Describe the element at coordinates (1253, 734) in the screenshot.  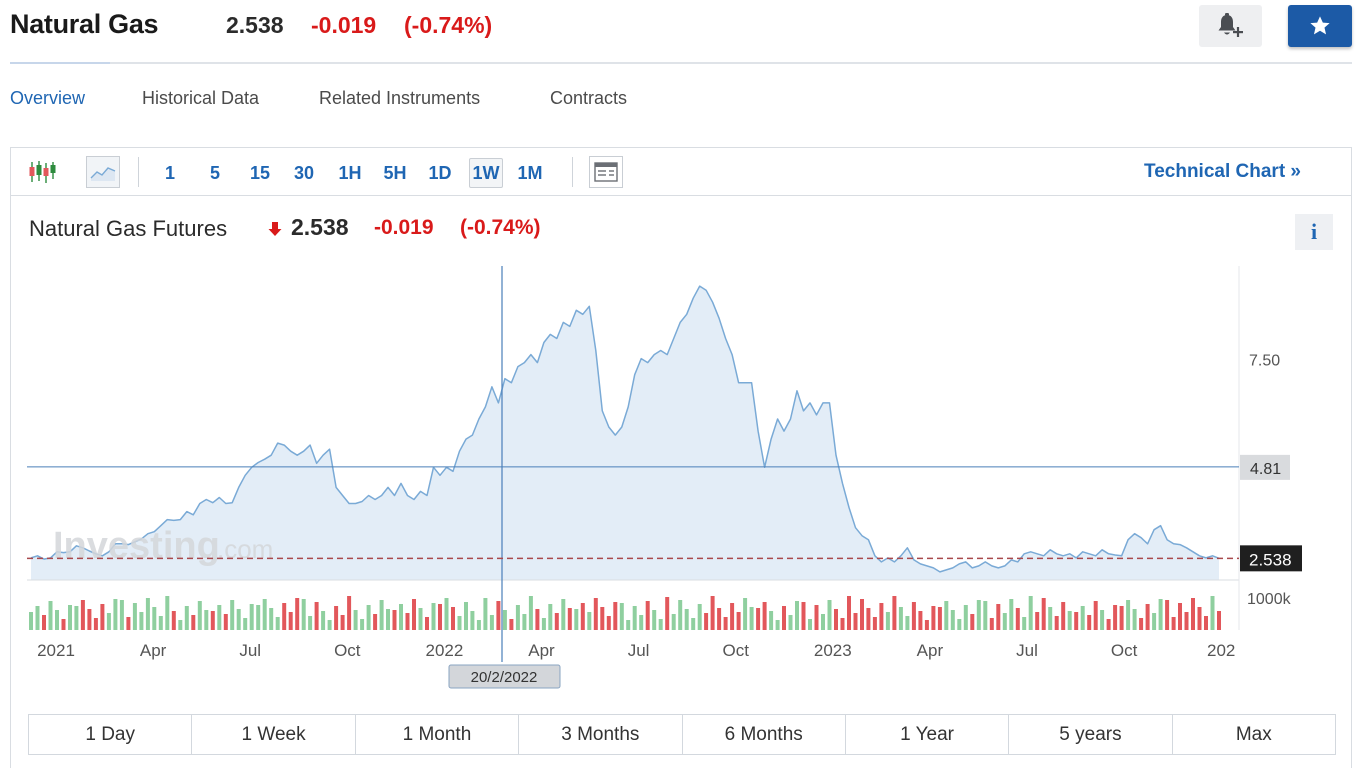
I see `range-max: Max` at that location.